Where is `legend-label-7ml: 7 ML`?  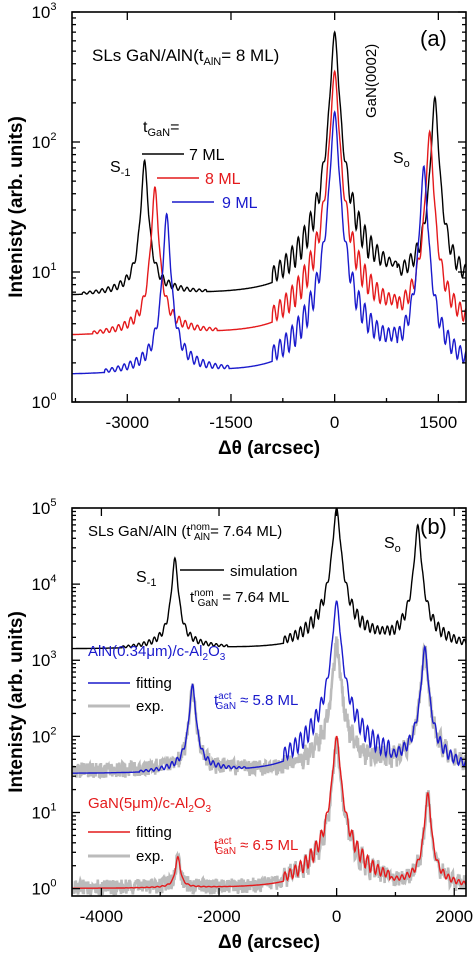 legend-label-7ml: 7 ML is located at coordinates (207, 155).